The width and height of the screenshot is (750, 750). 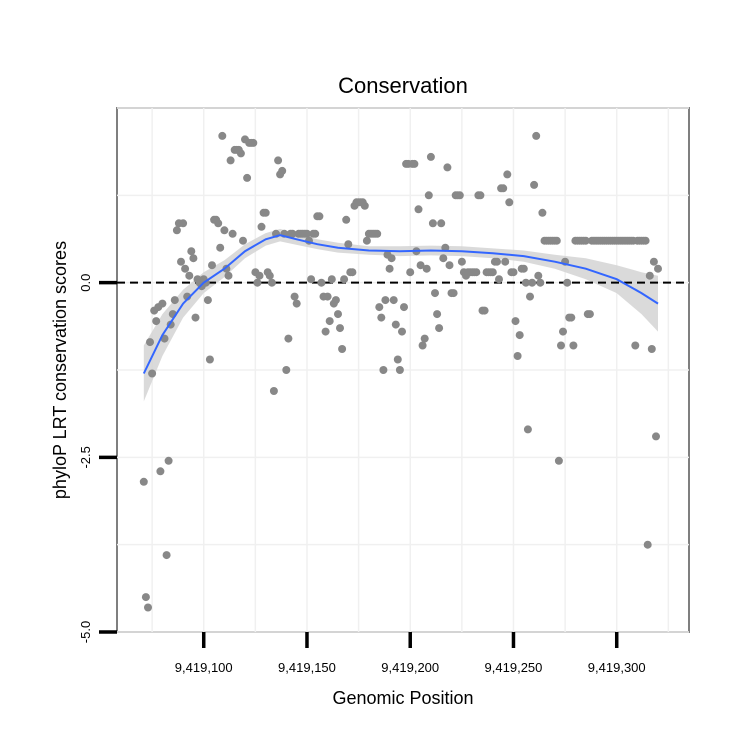 I want to click on x-axis-title: Genomic Position, so click(x=402, y=698).